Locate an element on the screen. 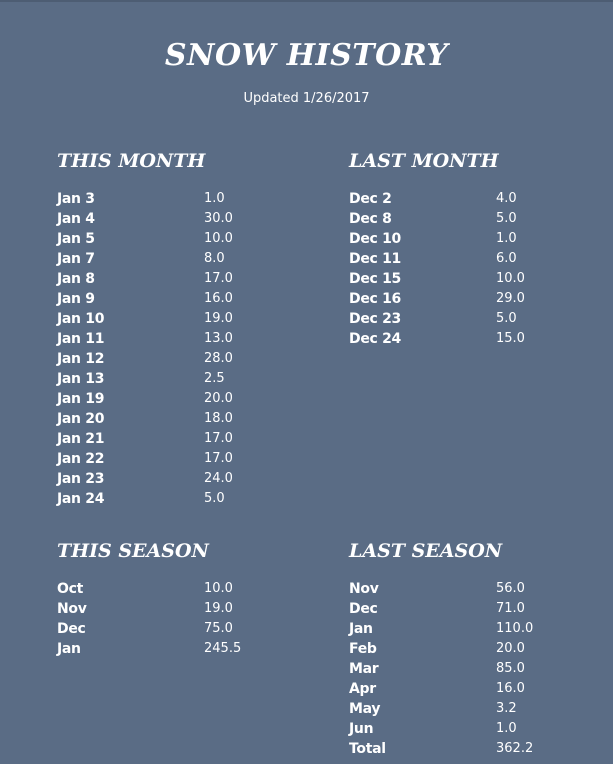  row-label: Dec 11 is located at coordinates (375, 259).